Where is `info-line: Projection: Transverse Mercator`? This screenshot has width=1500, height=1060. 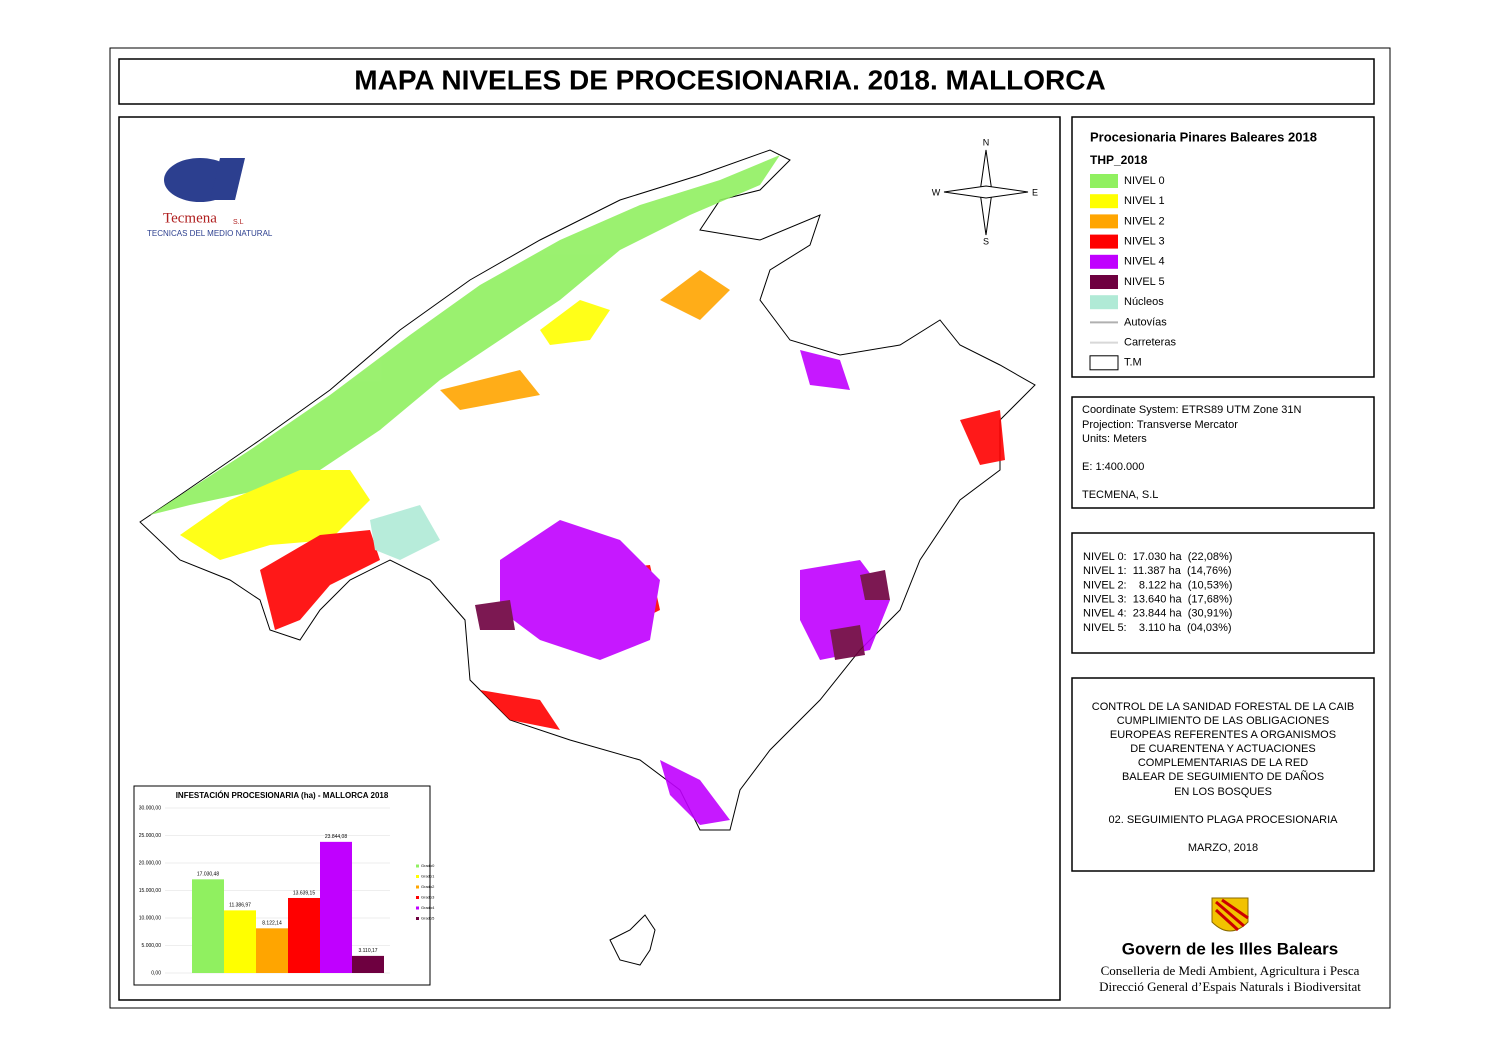 info-line: Projection: Transverse Mercator is located at coordinates (1160, 425).